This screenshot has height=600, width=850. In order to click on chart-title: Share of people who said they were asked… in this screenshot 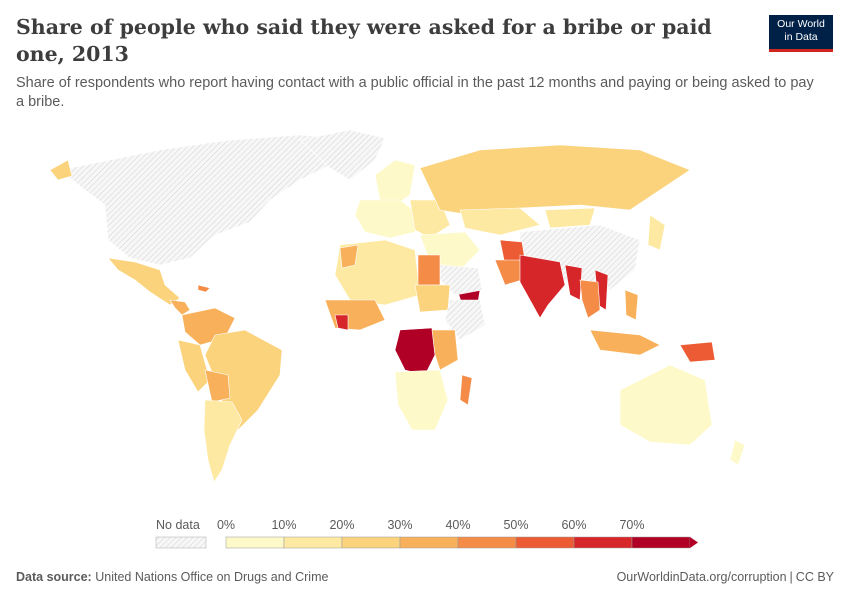, I will do `click(364, 40)`.